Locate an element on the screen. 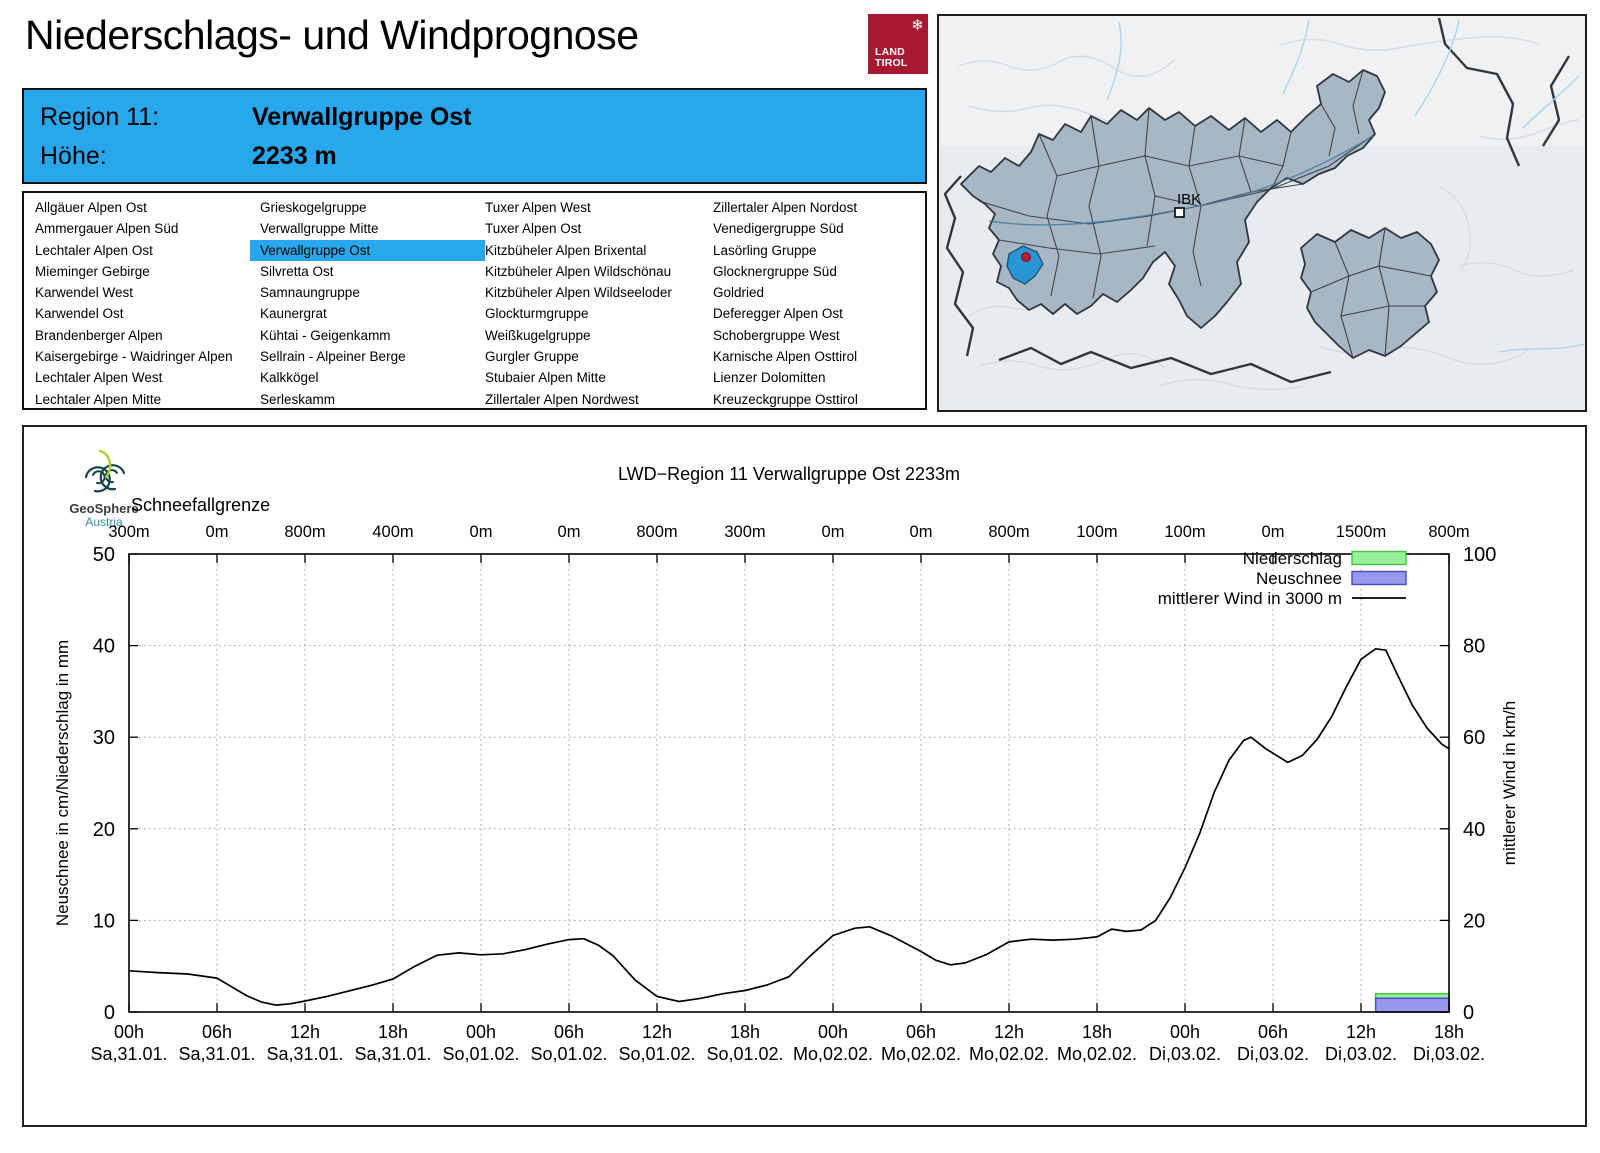 The width and height of the screenshot is (1600, 1153). y-axis-left-ticklabel: 40 is located at coordinates (104, 647).